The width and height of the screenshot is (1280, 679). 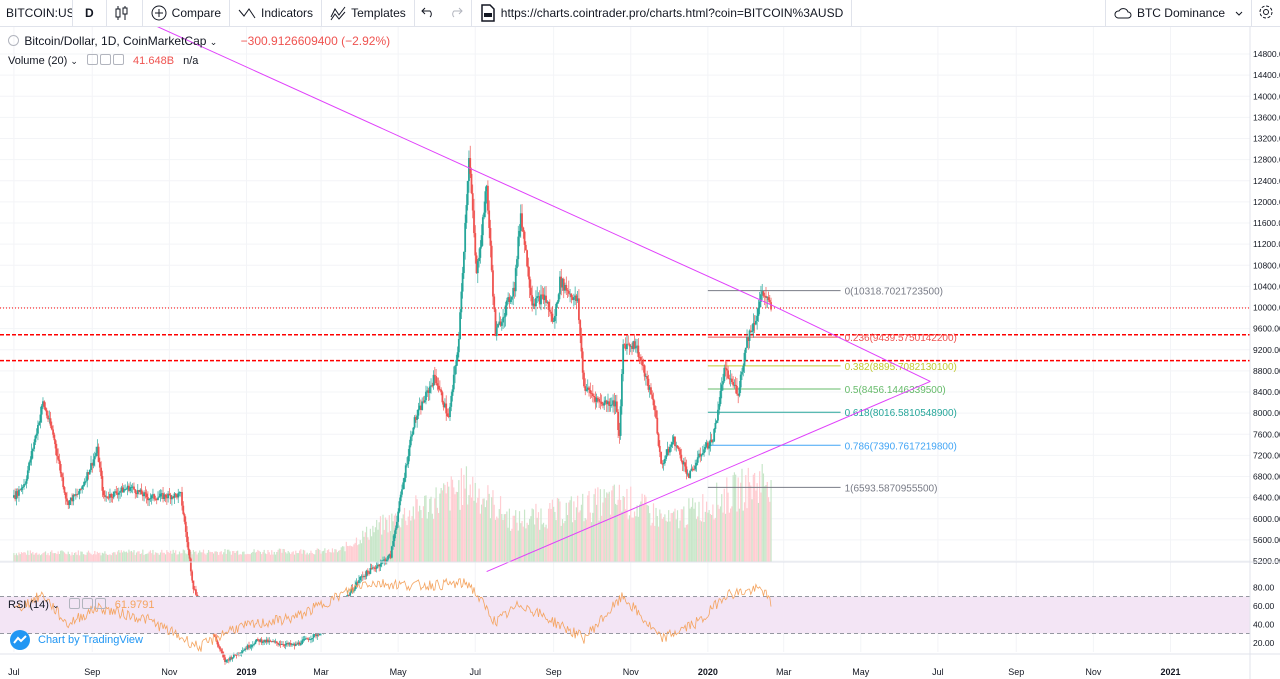 What do you see at coordinates (428, 13) in the screenshot?
I see `undo-button` at bounding box center [428, 13].